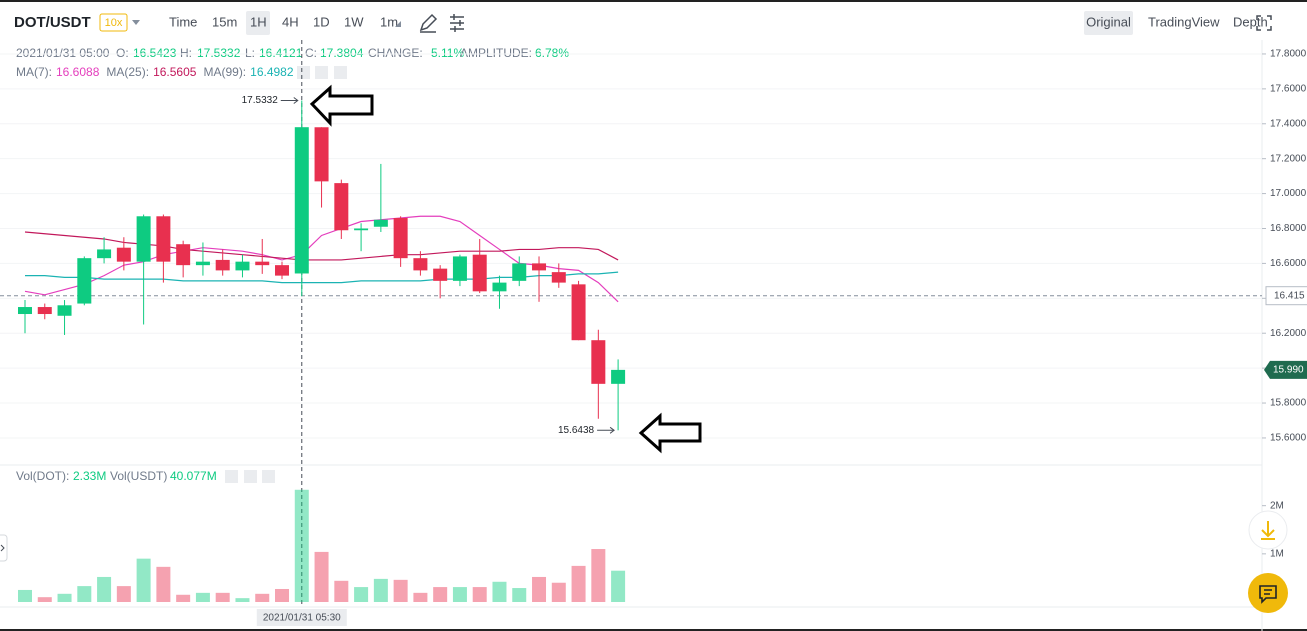 The image size is (1307, 631). What do you see at coordinates (311, 53) in the screenshot?
I see `info-label: C:` at bounding box center [311, 53].